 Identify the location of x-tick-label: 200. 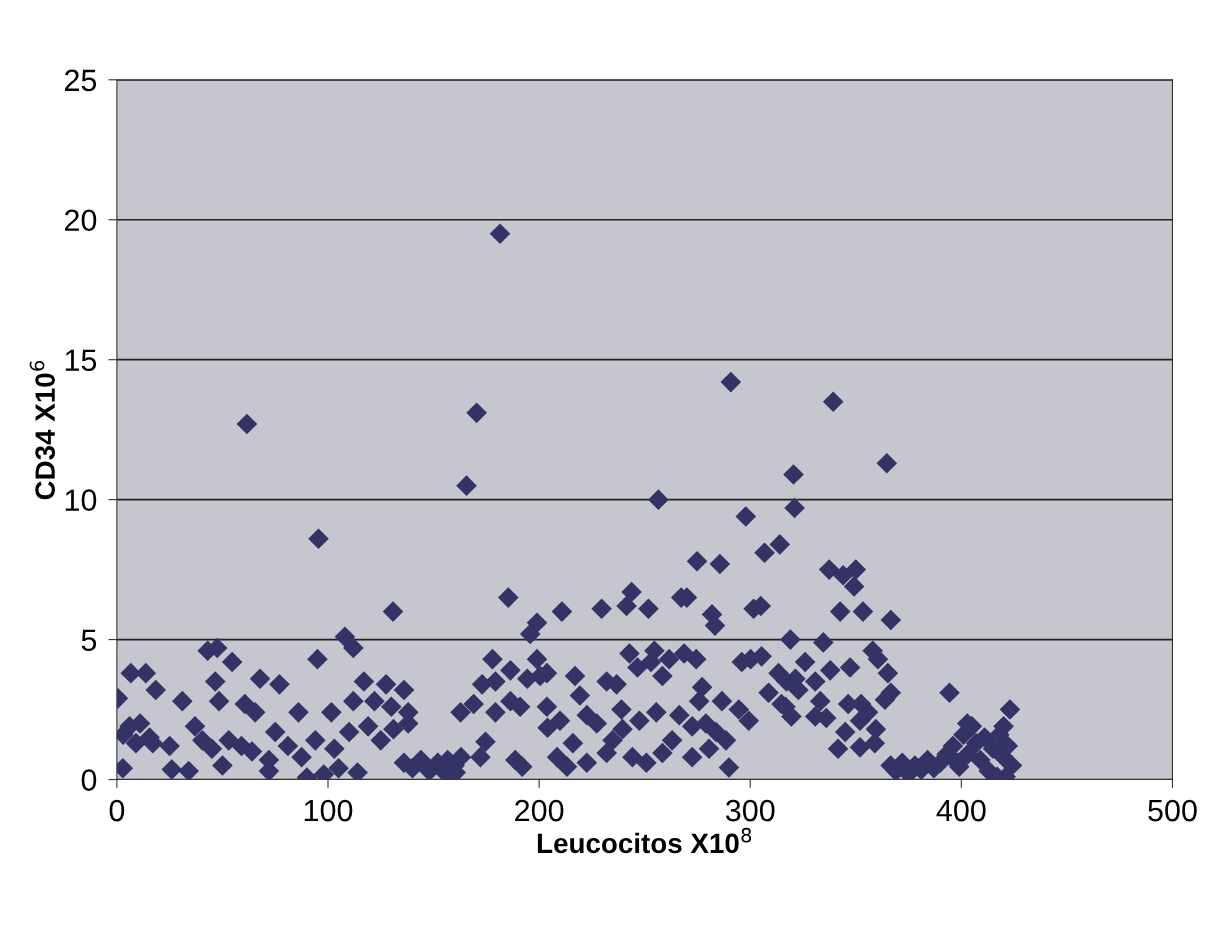
(539, 810).